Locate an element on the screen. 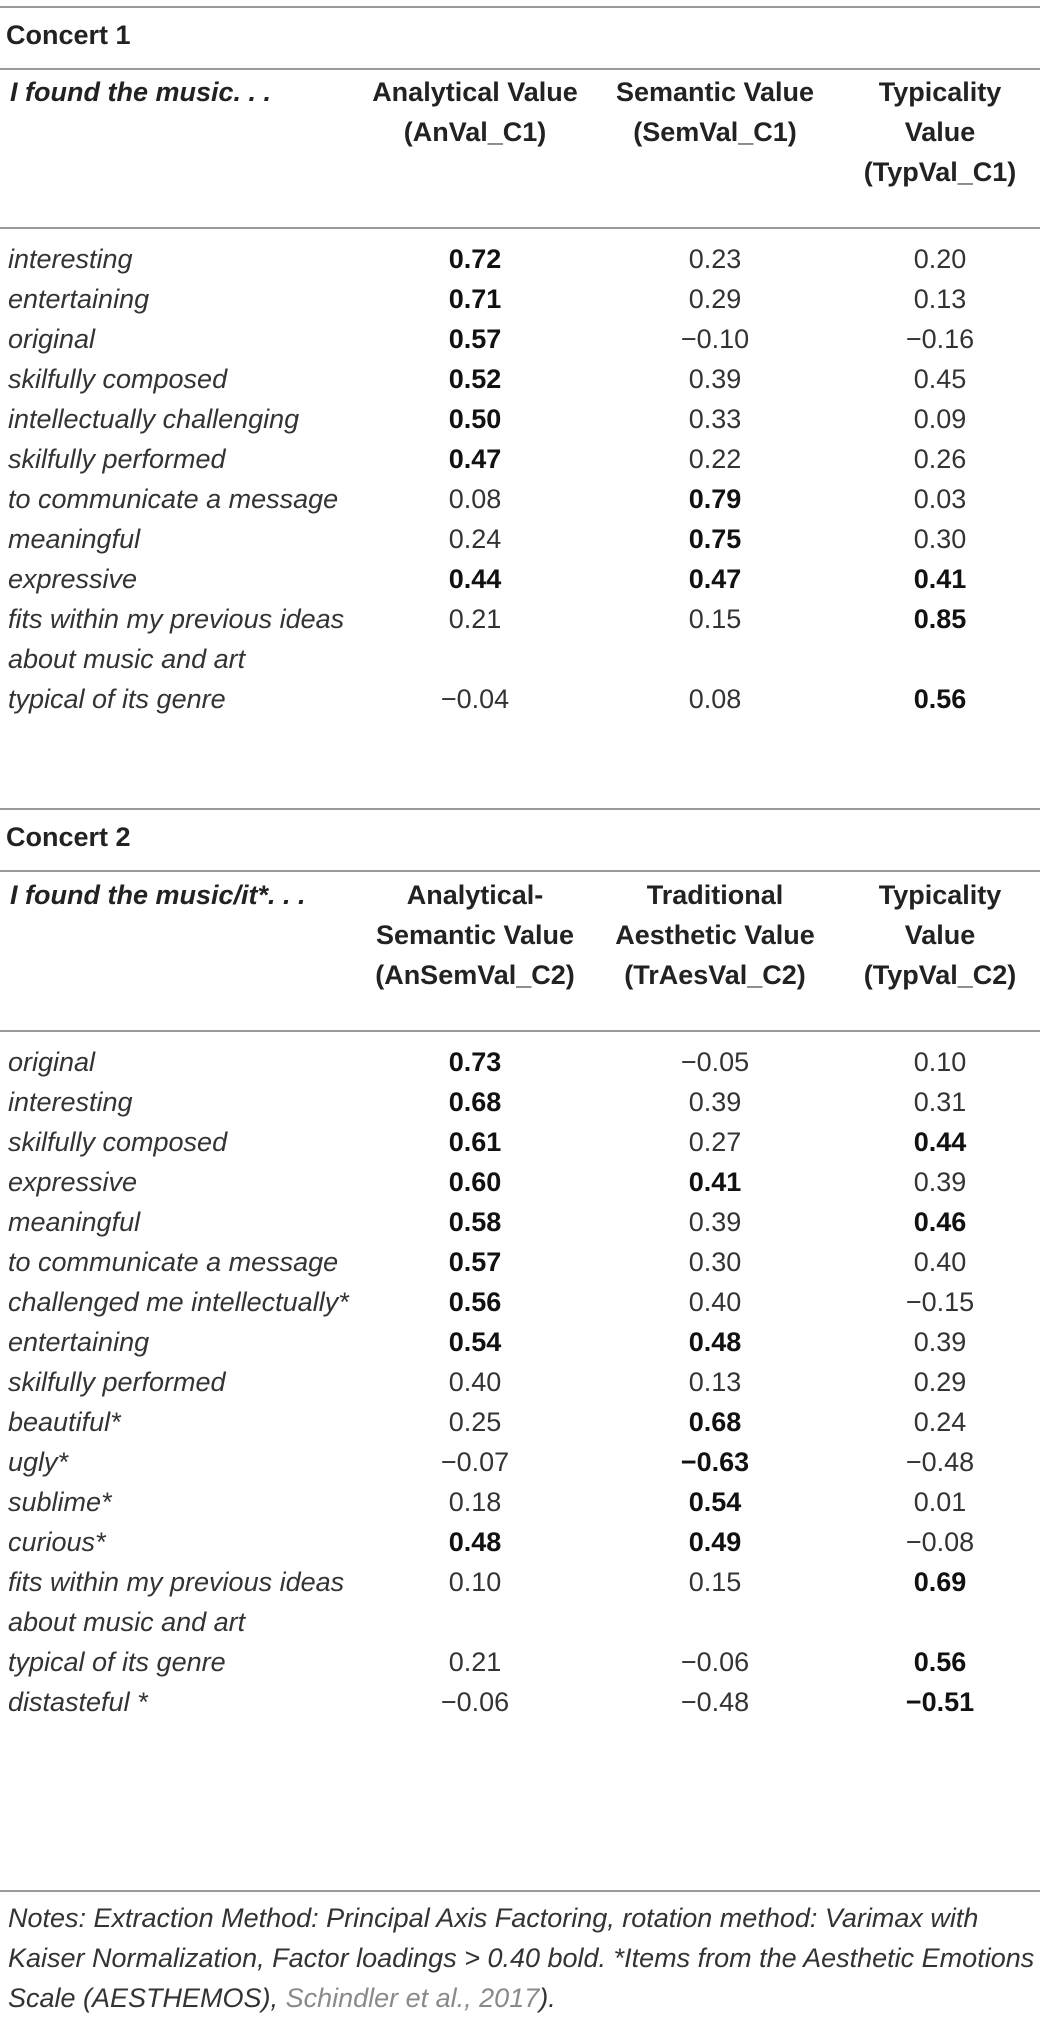  concert2-row-item: skilfully composed is located at coordinates (118, 1142).